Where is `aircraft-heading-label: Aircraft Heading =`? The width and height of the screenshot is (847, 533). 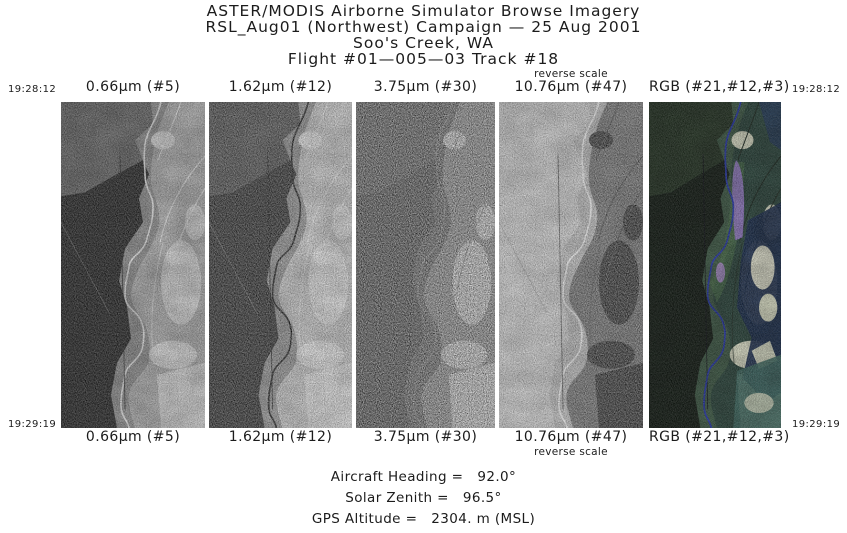
aircraft-heading-label: Aircraft Heading = is located at coordinates (397, 477).